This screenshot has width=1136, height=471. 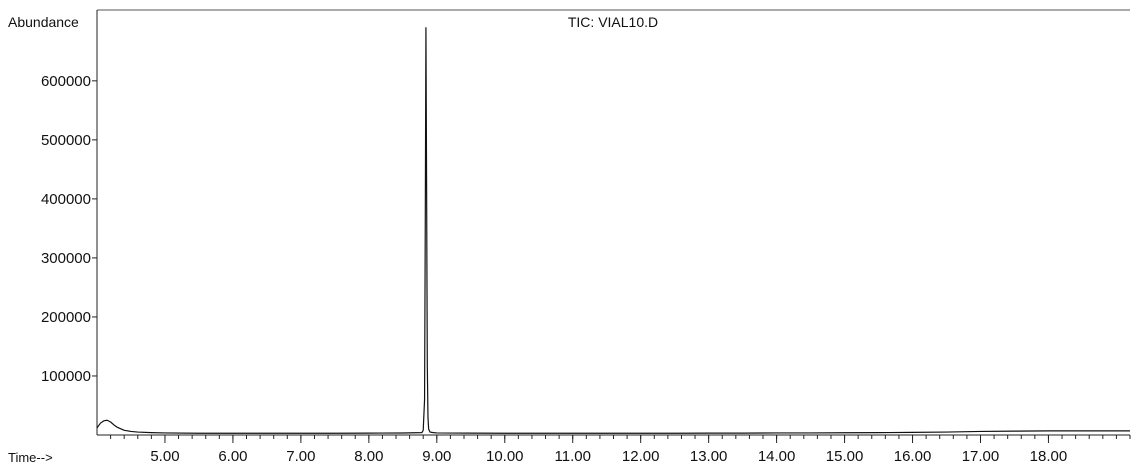 I want to click on y-tick-label: 200000, so click(x=66, y=317).